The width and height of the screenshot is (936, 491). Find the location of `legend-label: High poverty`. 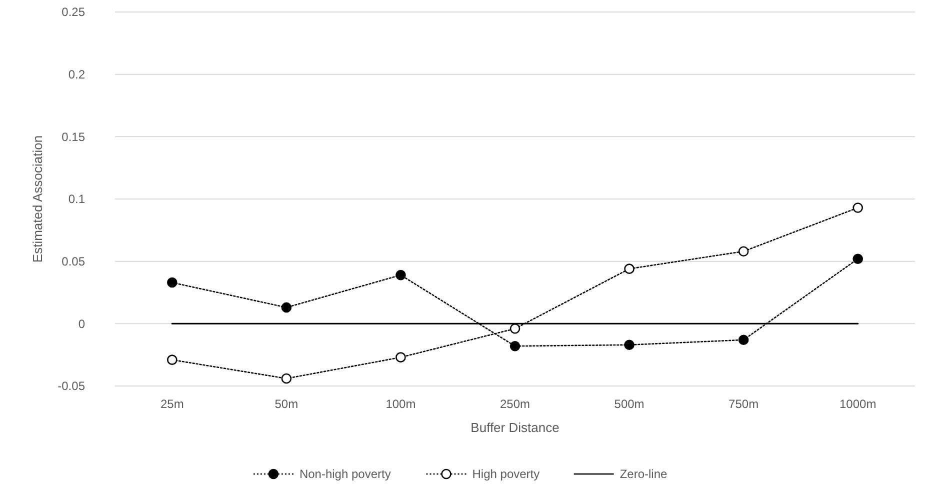

legend-label: High poverty is located at coordinates (506, 474).